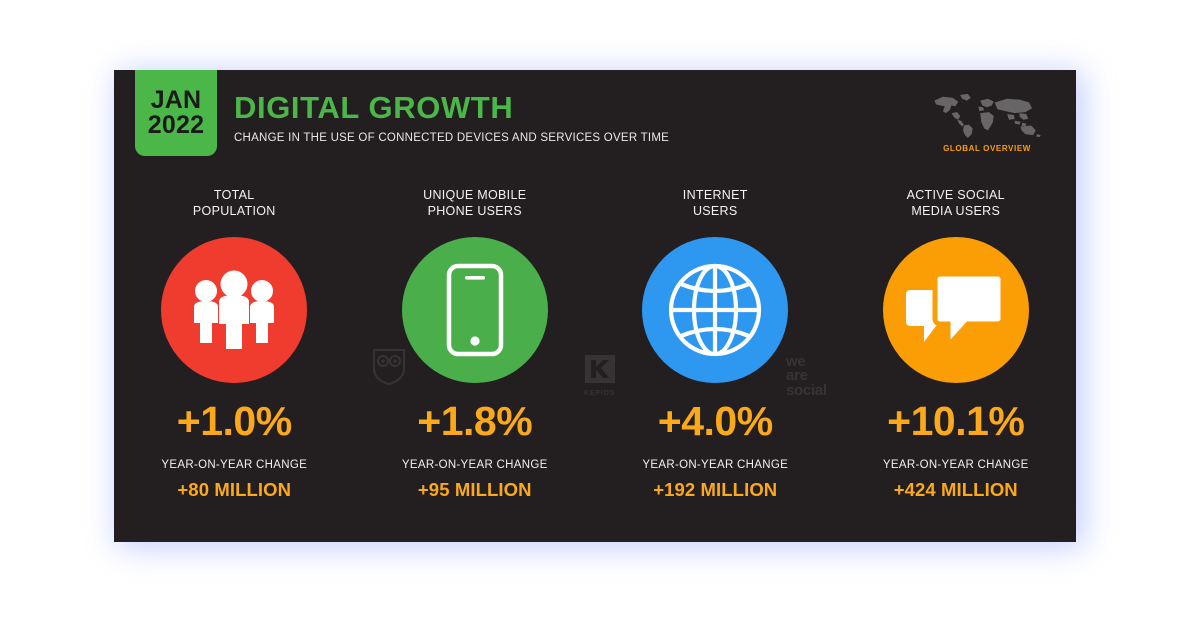 The width and height of the screenshot is (1200, 630). What do you see at coordinates (176, 125) in the screenshot?
I see `date-badge-year: 2022` at bounding box center [176, 125].